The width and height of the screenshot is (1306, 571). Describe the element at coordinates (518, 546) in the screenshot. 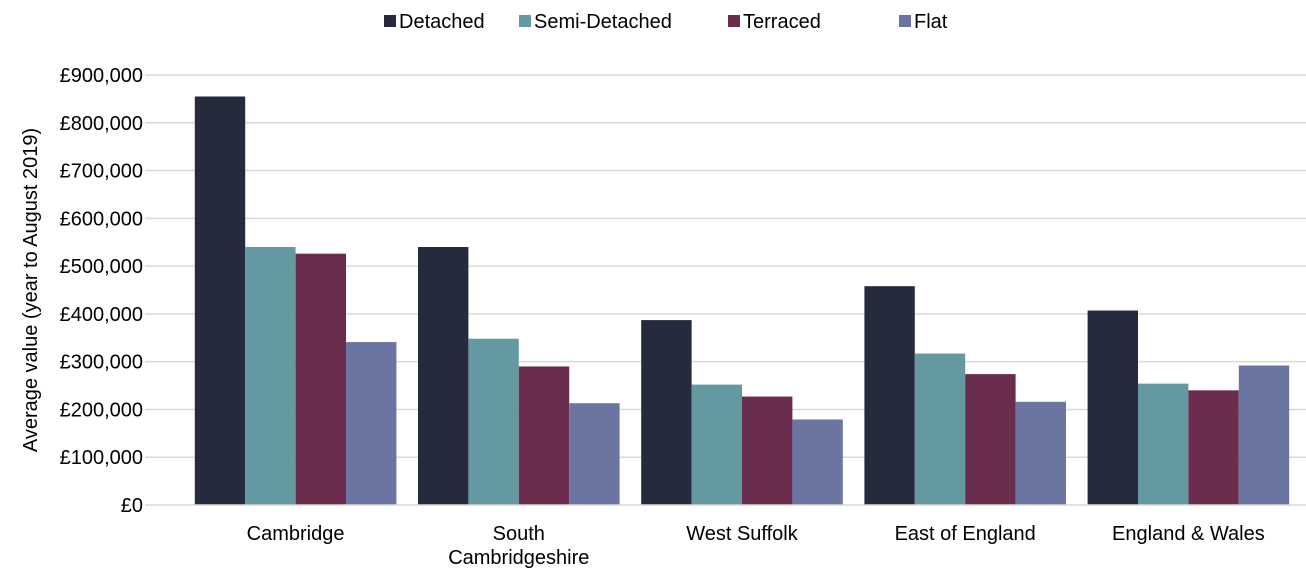

I see `x-category-label: South Cambridgeshire` at that location.